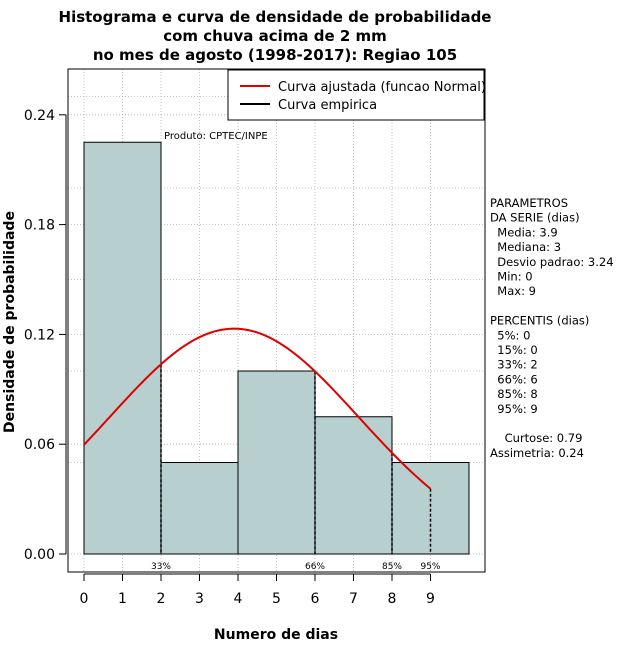 The image size is (640, 660). Describe the element at coordinates (513, 291) in the screenshot. I see `side-panel-line-6: Max: 9` at that location.